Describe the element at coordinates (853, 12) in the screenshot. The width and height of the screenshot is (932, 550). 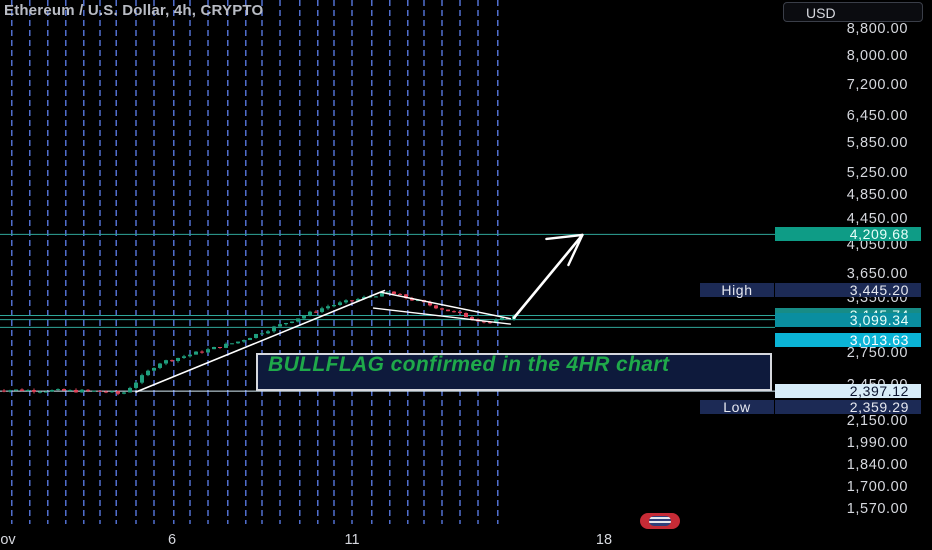
I see `currency-button: USD` at that location.